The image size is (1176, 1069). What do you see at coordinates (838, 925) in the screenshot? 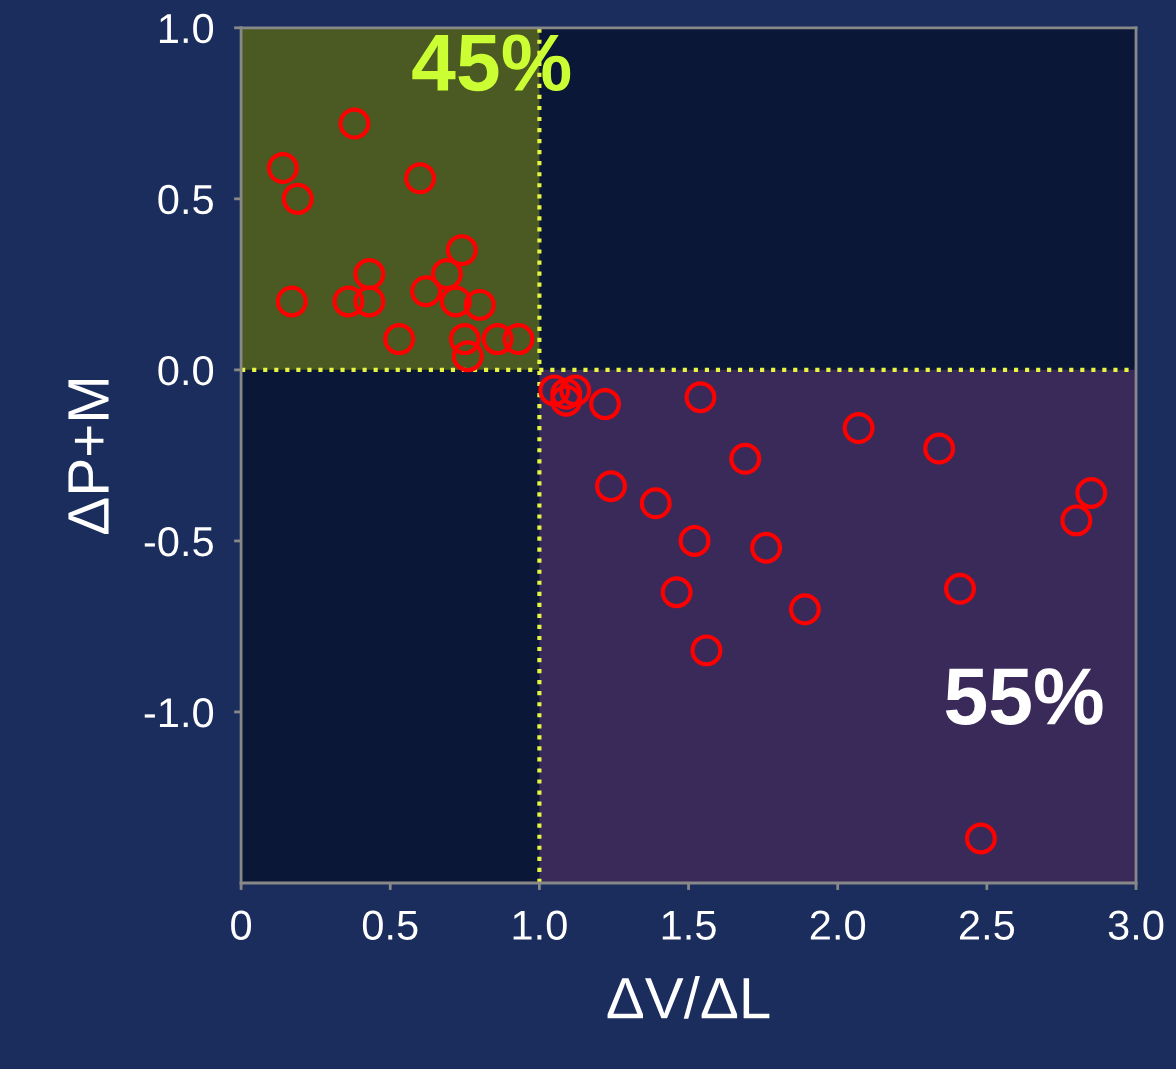
I see `x-tick-label: 2.0` at bounding box center [838, 925].